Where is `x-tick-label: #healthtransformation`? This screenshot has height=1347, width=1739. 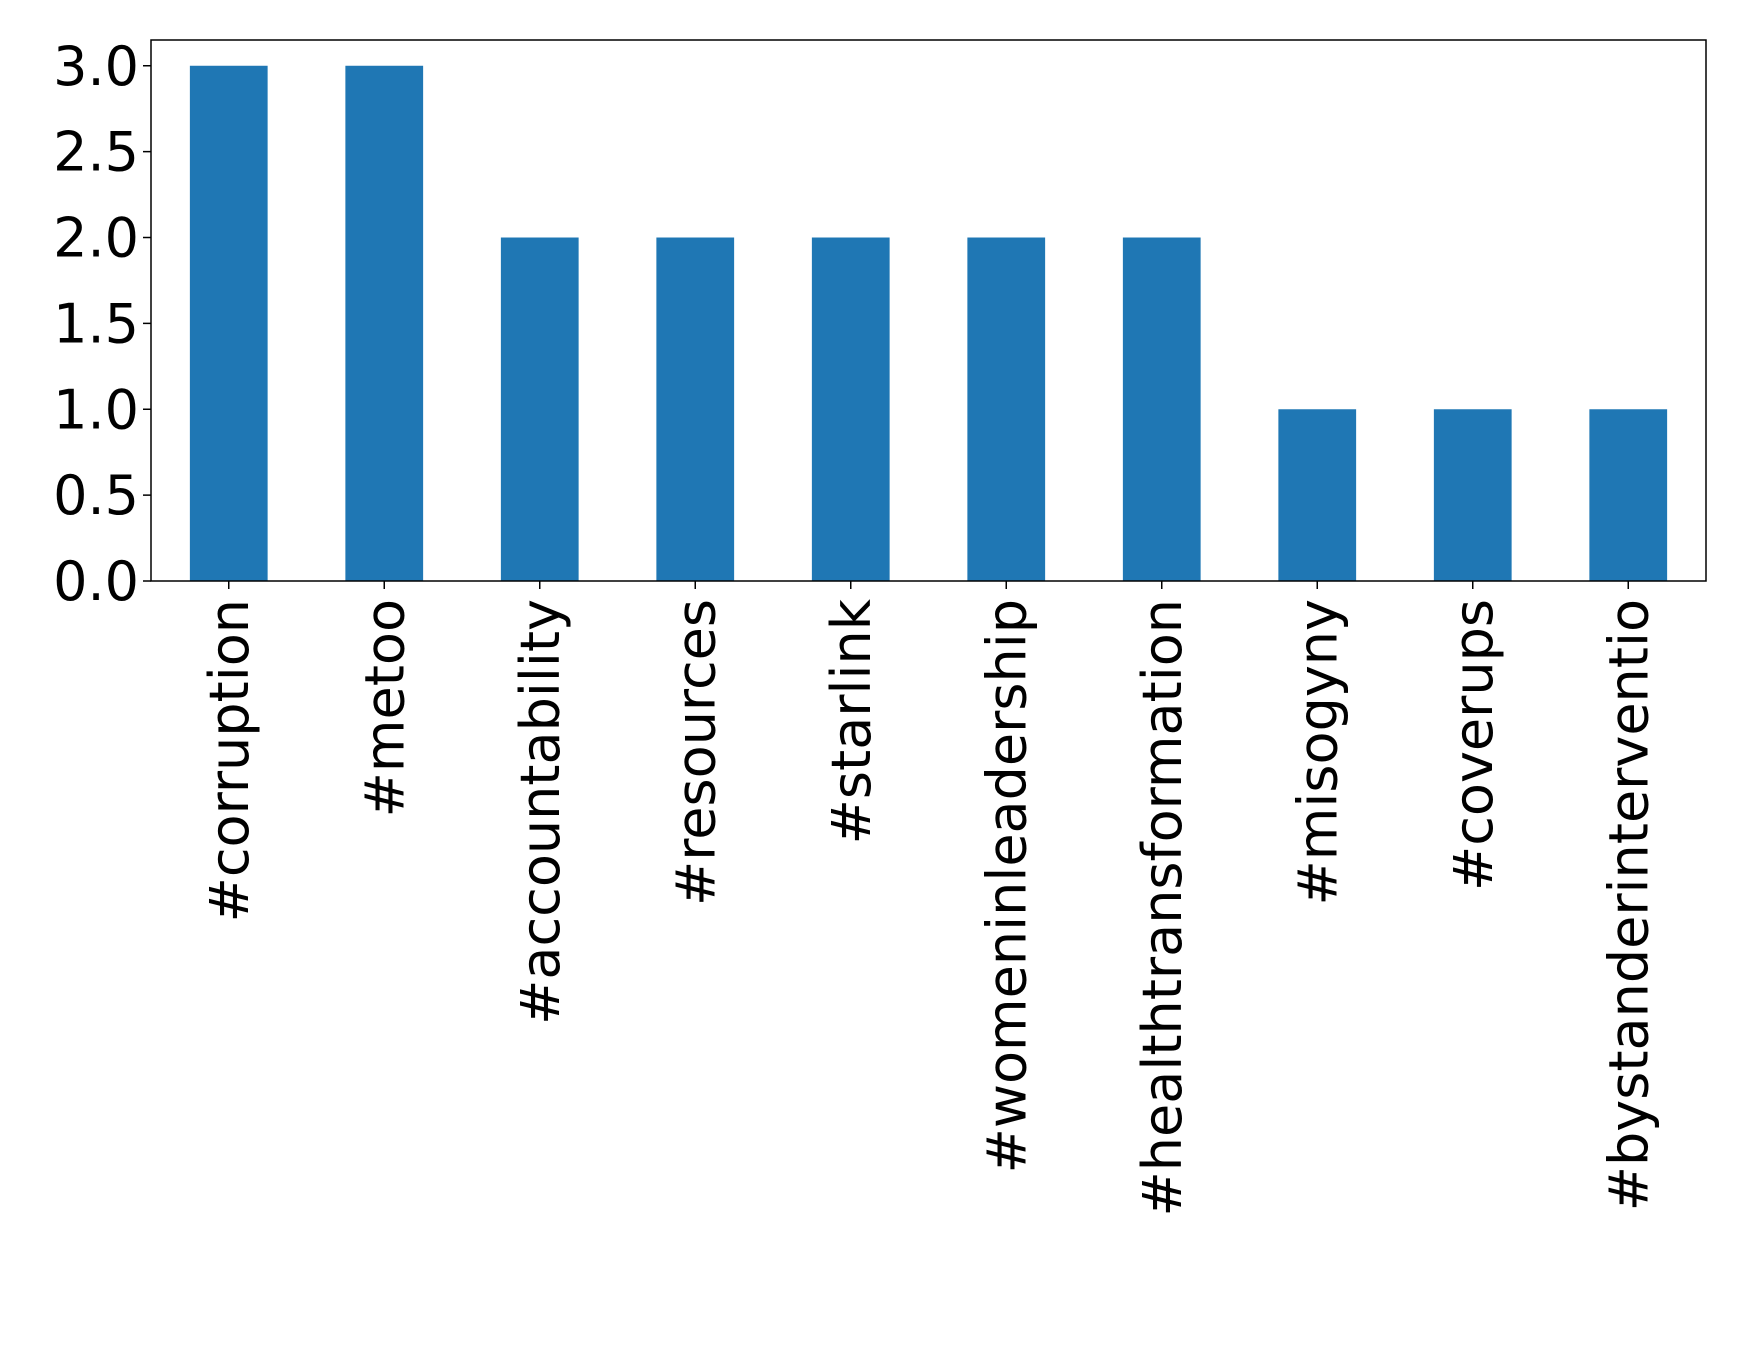
x-tick-label: #healthtransformation is located at coordinates (1162, 907).